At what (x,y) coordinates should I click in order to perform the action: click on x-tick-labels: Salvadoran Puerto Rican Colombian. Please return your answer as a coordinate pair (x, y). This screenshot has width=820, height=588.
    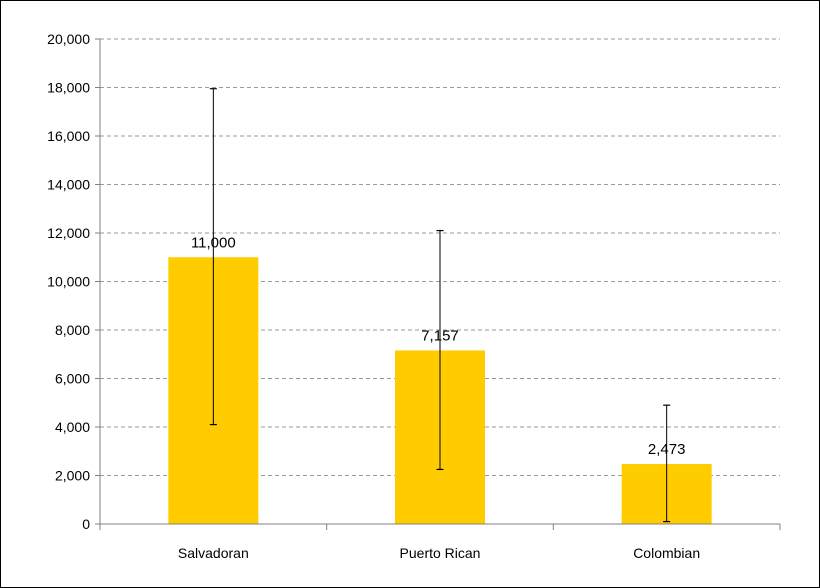
    Looking at the image, I should click on (439, 553).